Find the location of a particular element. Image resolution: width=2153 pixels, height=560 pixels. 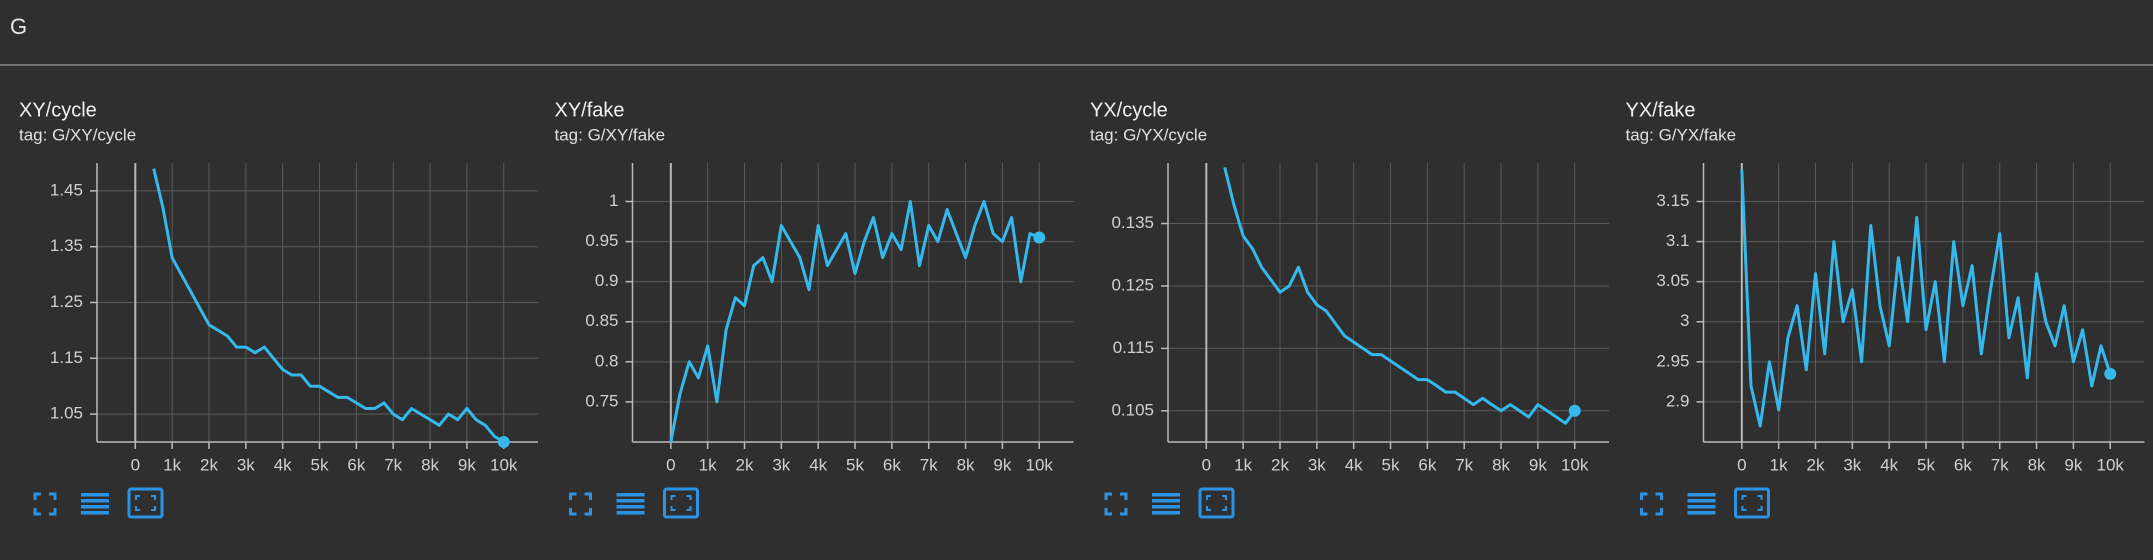

group-title: G is located at coordinates (18, 26).